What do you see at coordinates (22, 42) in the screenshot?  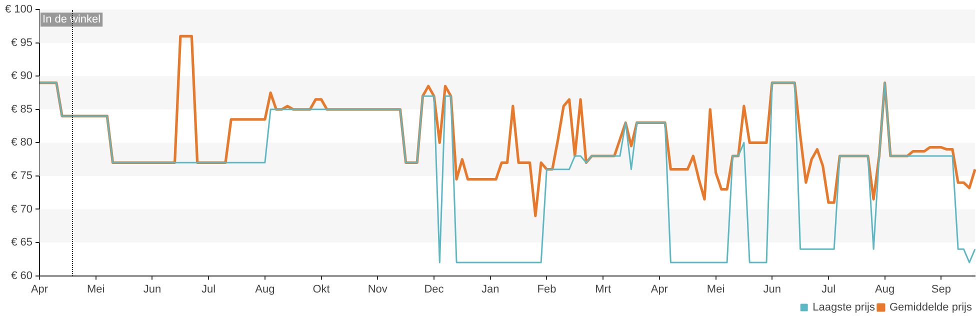 I see `y-tick-label: € 95` at bounding box center [22, 42].